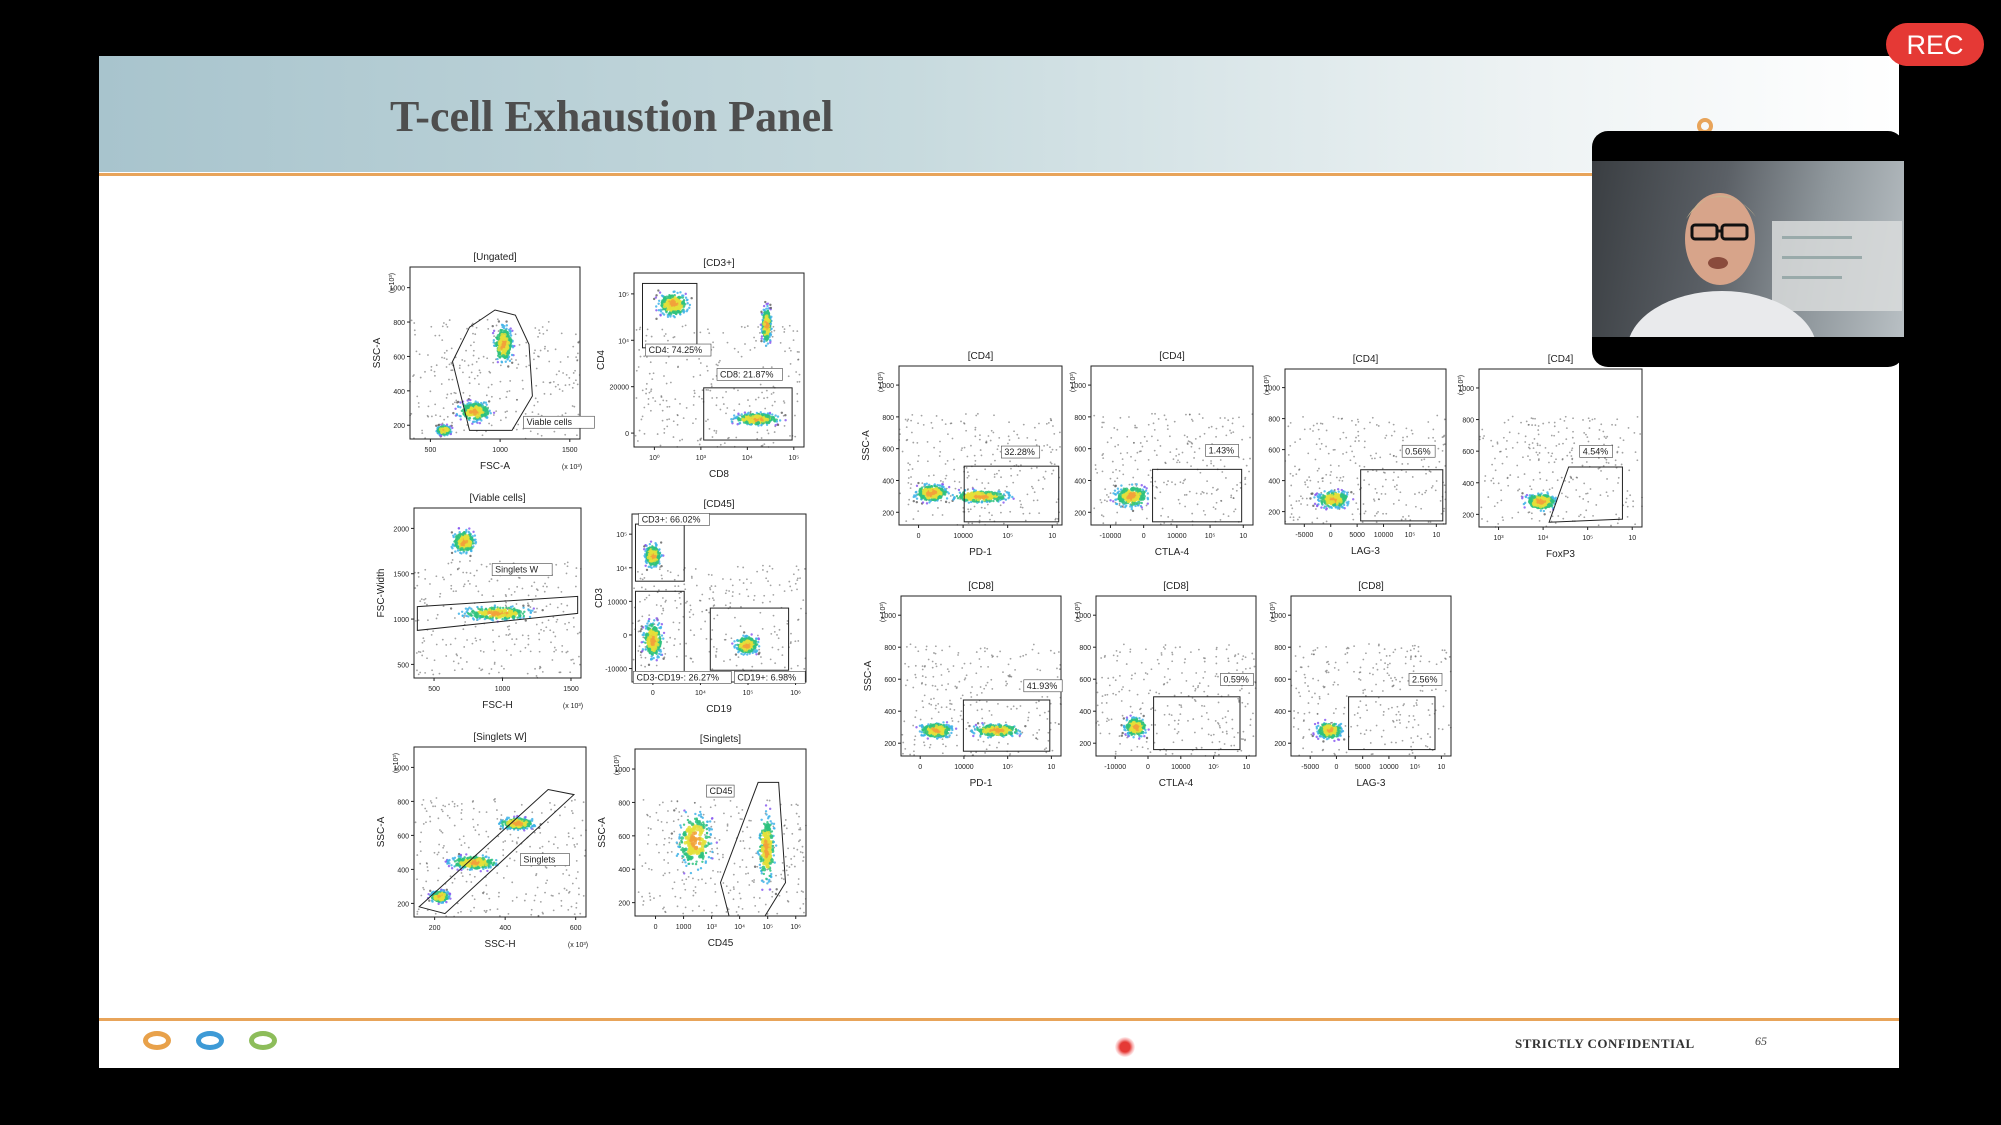  I want to click on x-axis-label: CD19, so click(719, 709).